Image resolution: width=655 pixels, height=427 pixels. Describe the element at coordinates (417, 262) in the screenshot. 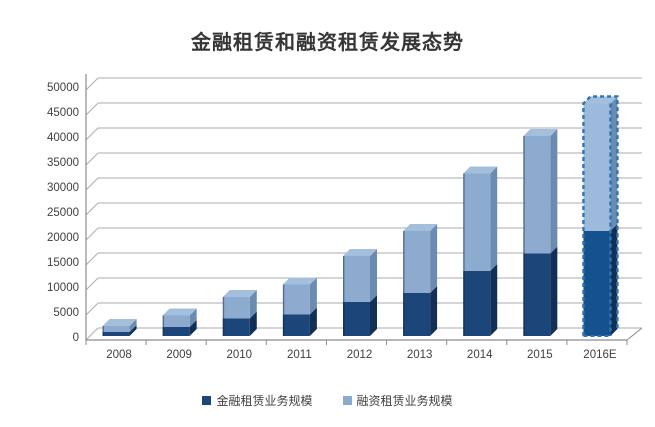

I see `bar-2013-light-front` at that location.